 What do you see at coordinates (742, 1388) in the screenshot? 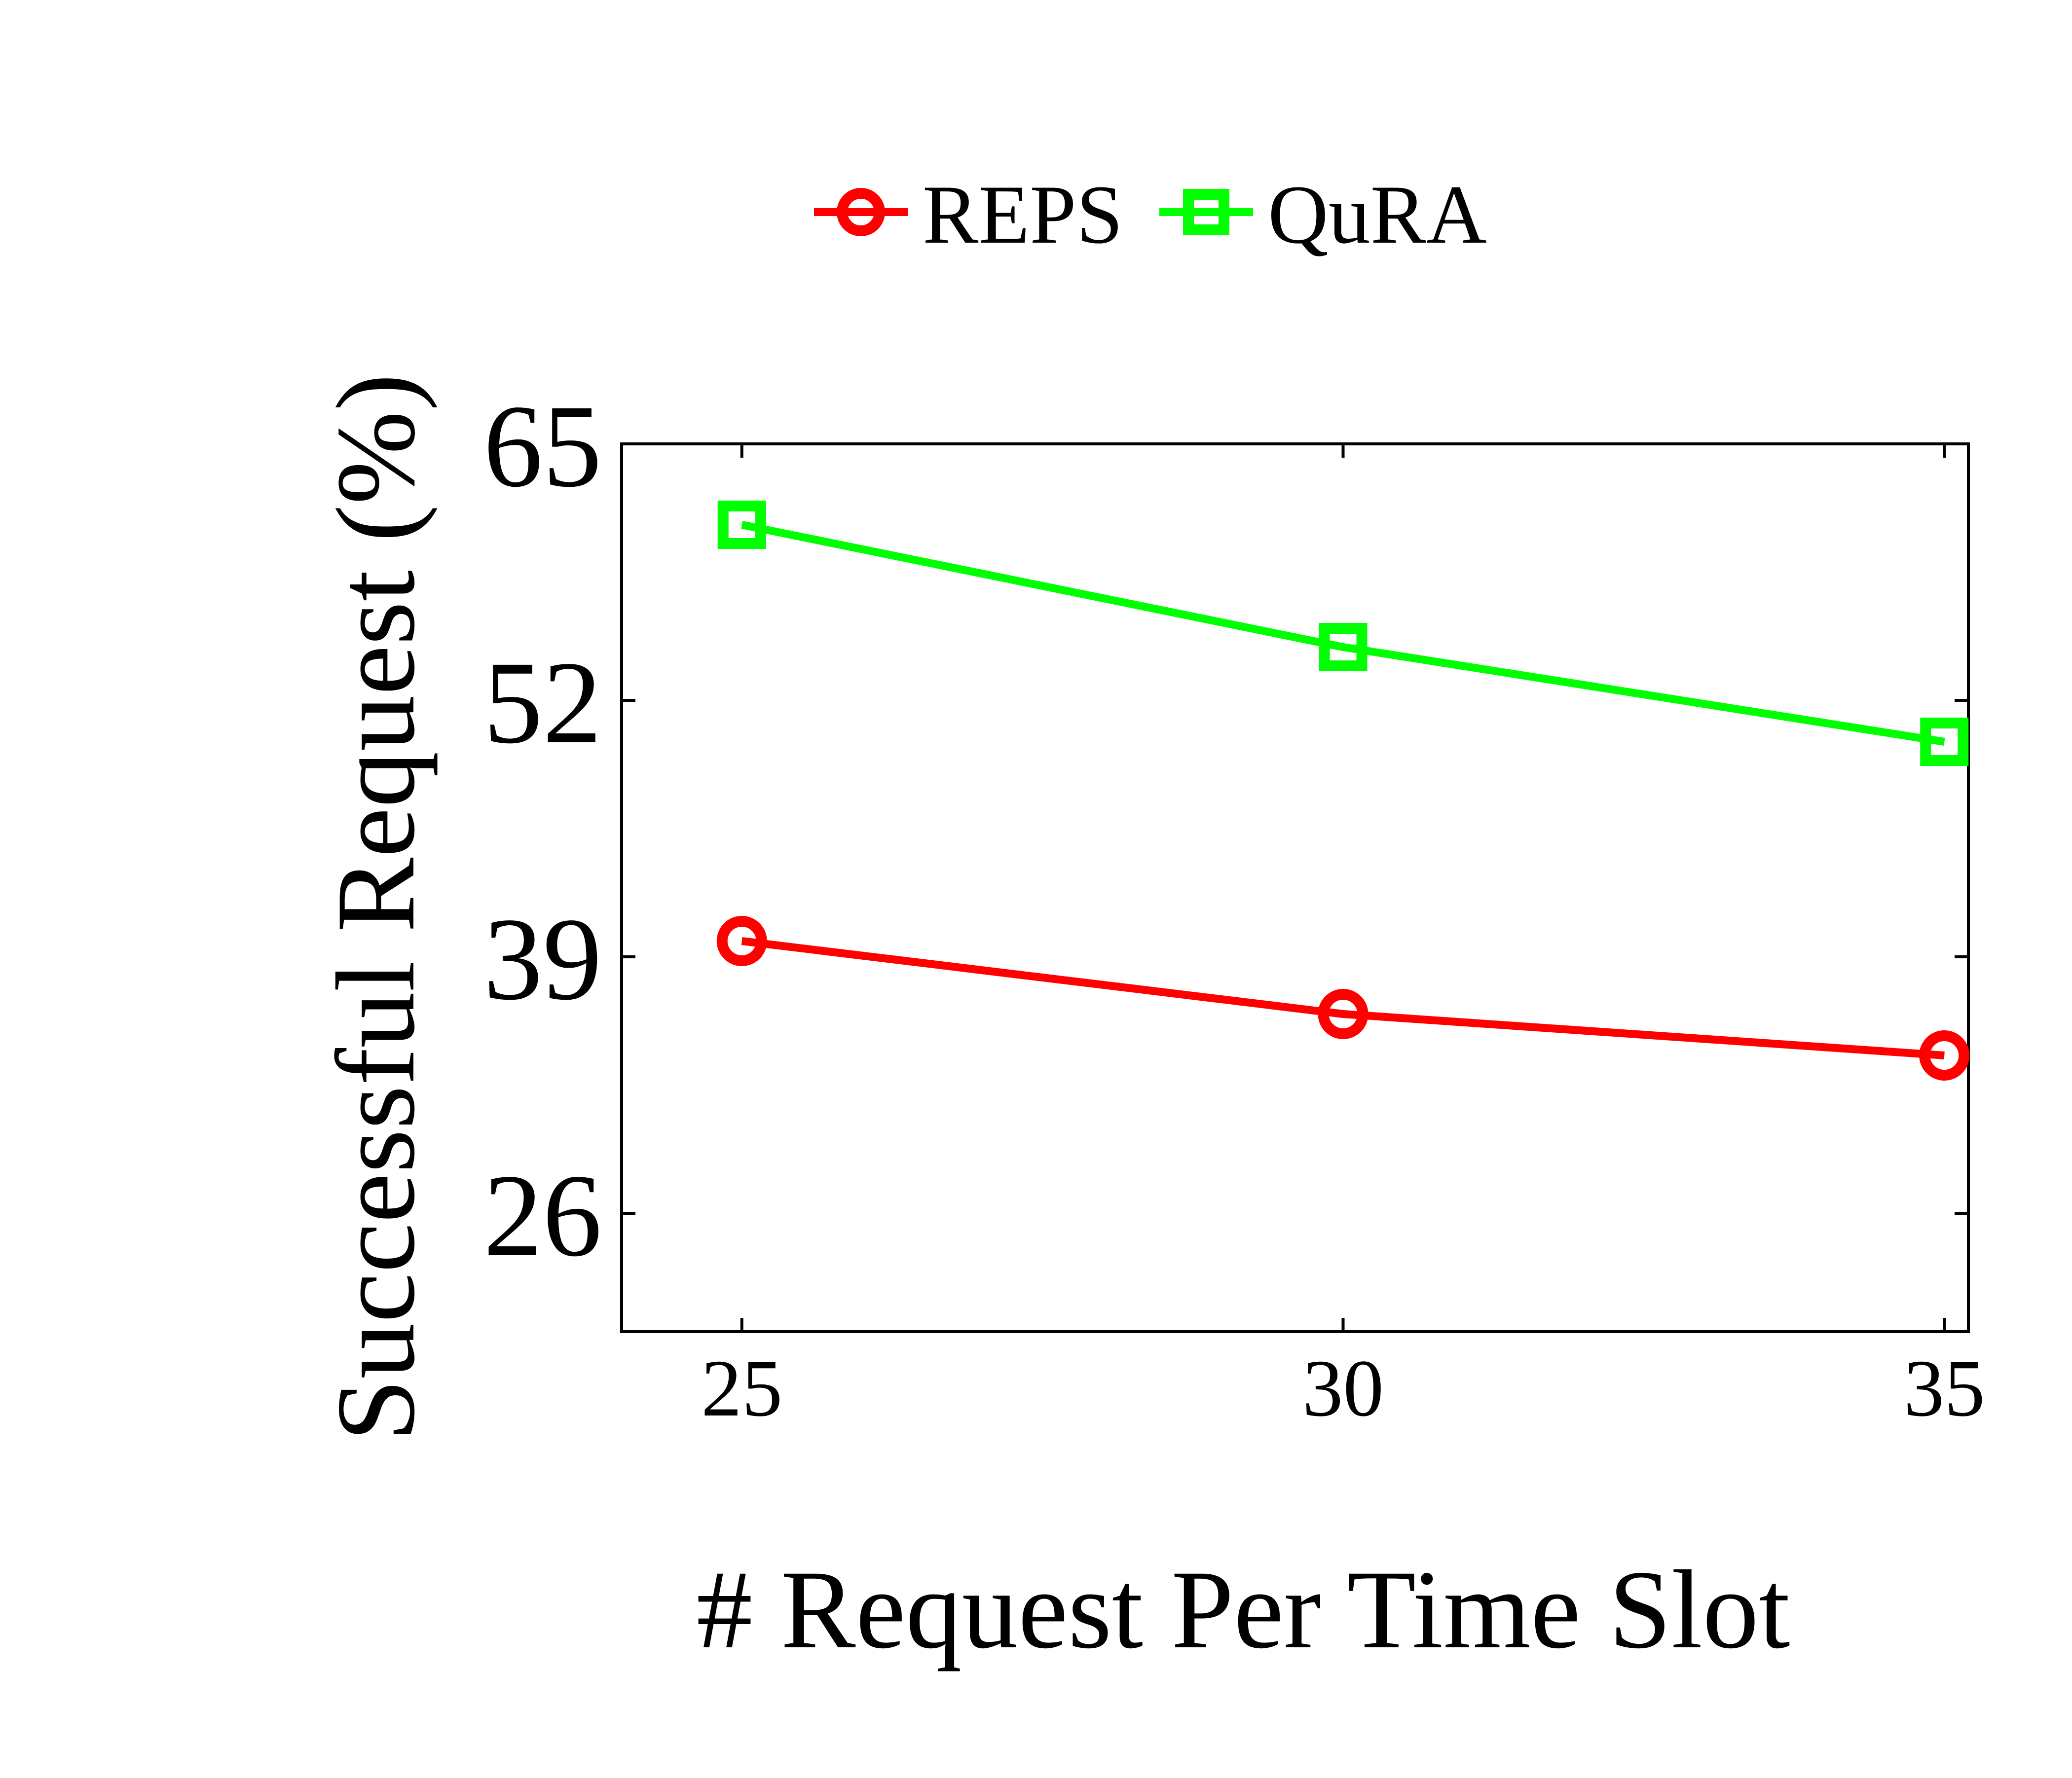
I see `x-tick-label: 25` at bounding box center [742, 1388].